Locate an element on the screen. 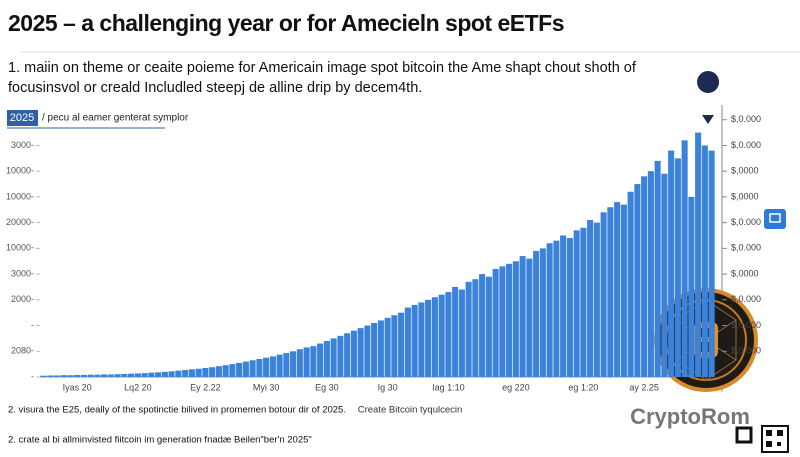  x-tick-label: Iyas 20 is located at coordinates (77, 387).